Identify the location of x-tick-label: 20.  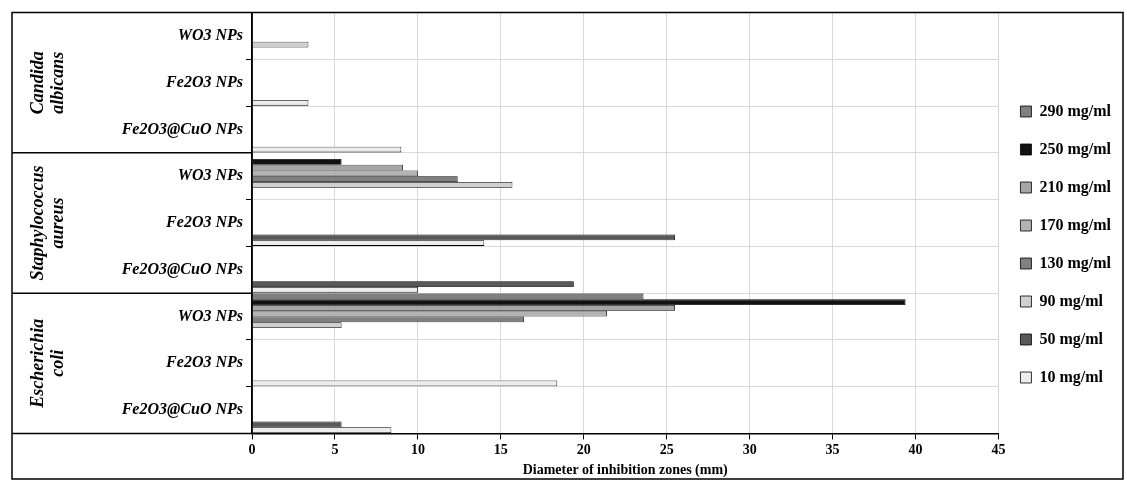
(583, 450).